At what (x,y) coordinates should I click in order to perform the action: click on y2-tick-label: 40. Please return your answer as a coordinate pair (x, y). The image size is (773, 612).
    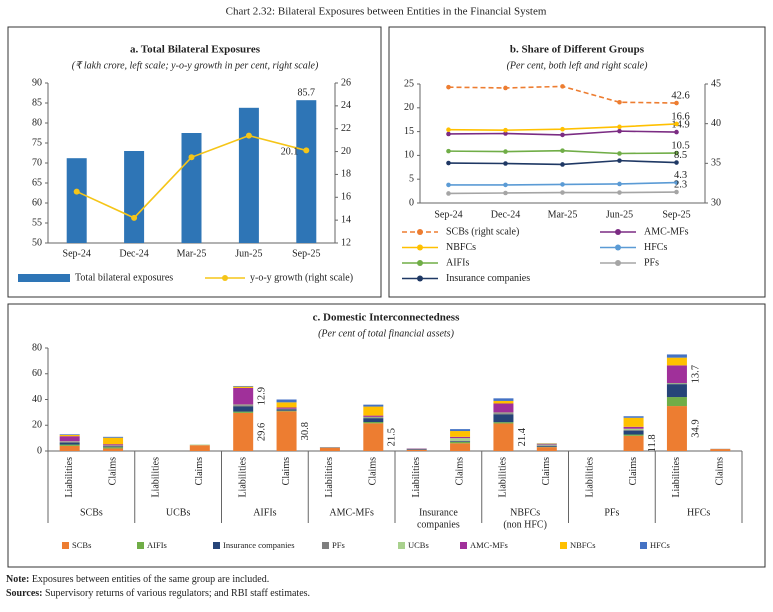
    Looking at the image, I should click on (716, 123).